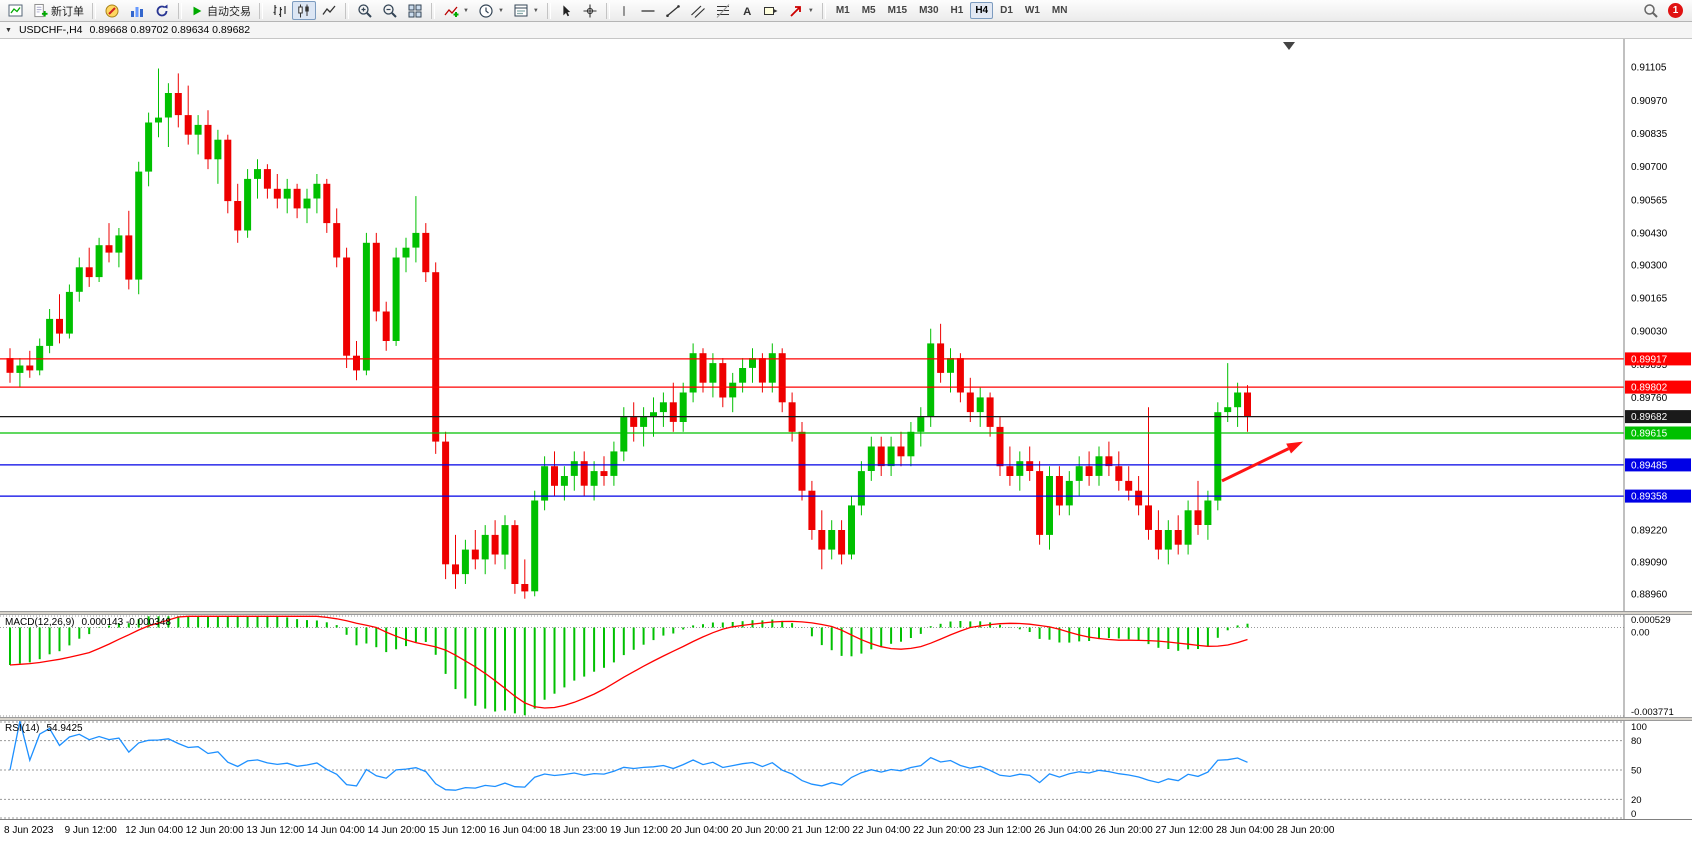 The height and width of the screenshot is (843, 1692). I want to click on text-button: A, so click(747, 10).